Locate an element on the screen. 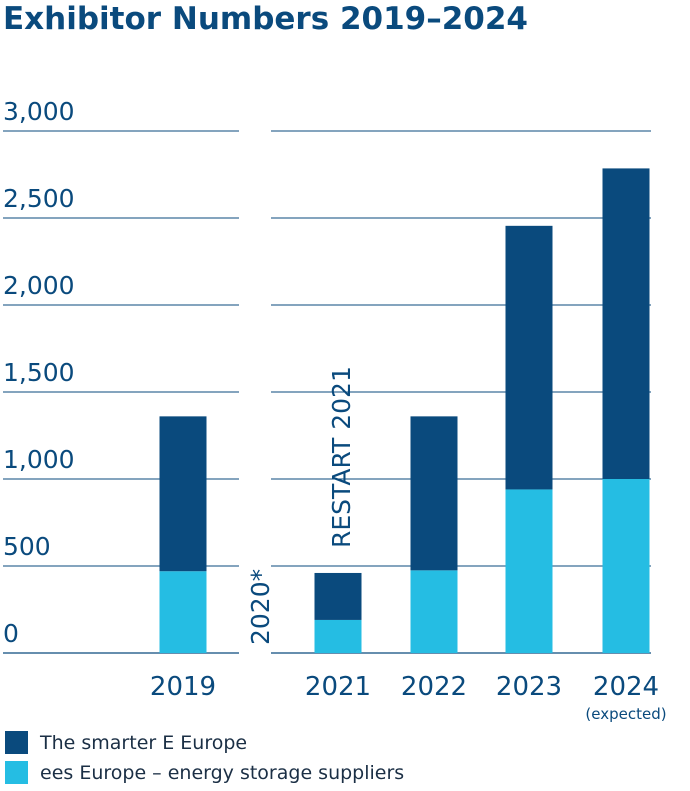 The image size is (690, 791). legend-label-smarter-e: The smarter E Europe is located at coordinates (143, 743).